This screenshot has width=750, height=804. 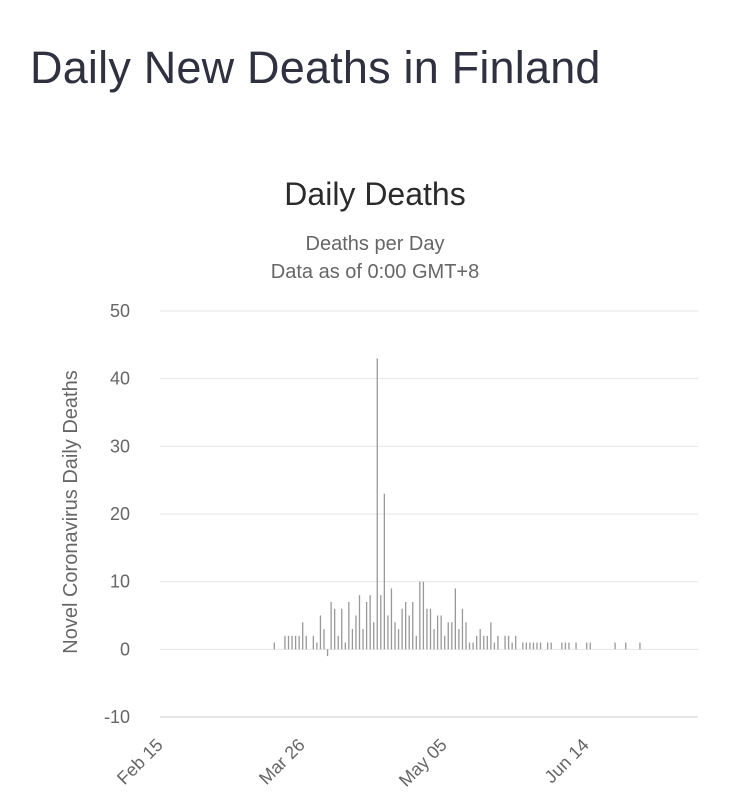 I want to click on subtitle-line-2: Data as of 0:00 GMT+8, so click(x=375, y=272).